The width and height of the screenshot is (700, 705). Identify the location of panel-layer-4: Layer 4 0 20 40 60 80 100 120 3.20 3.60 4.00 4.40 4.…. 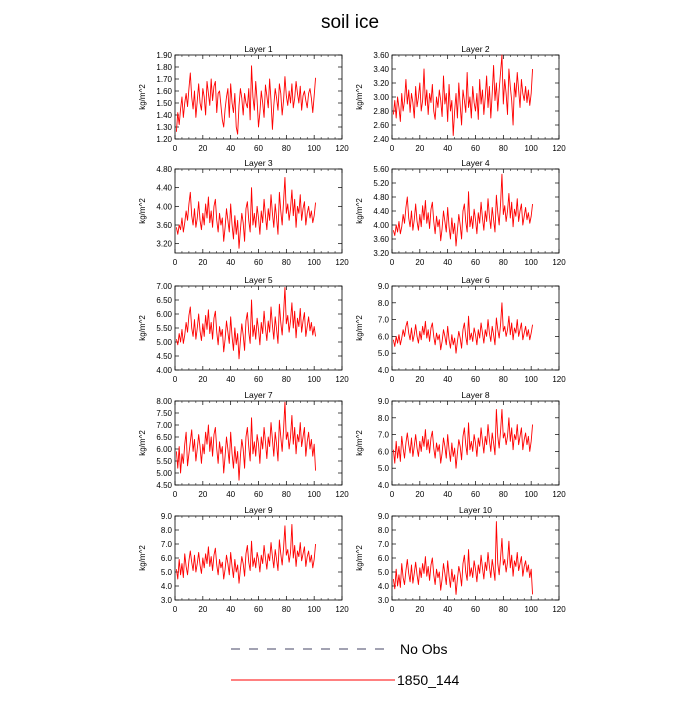
(460, 212).